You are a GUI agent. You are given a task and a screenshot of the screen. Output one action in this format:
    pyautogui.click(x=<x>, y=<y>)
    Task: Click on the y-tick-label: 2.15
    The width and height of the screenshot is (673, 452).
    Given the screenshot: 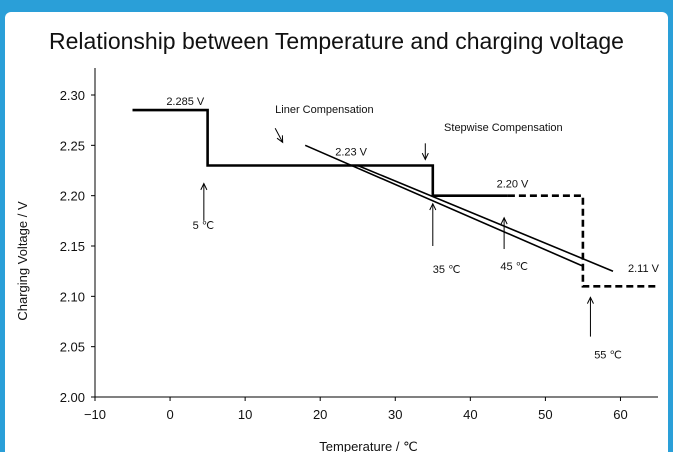 What is the action you would take?
    pyautogui.click(x=72, y=246)
    